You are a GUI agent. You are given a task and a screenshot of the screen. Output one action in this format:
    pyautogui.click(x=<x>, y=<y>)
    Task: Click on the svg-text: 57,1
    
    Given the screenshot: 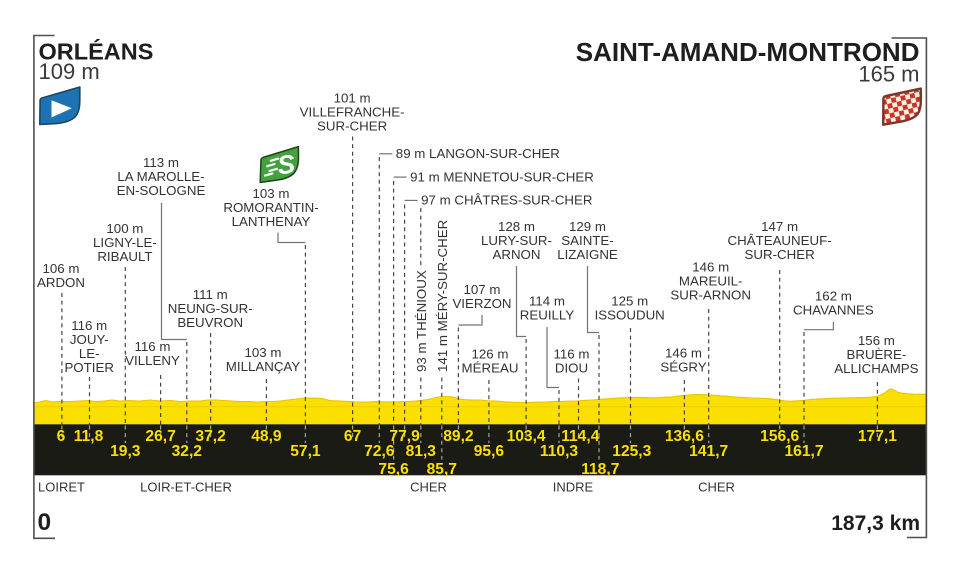 What is the action you would take?
    pyautogui.click(x=305, y=451)
    